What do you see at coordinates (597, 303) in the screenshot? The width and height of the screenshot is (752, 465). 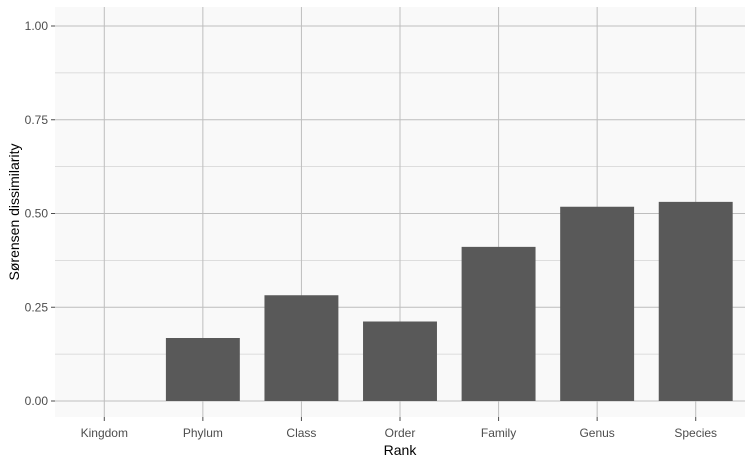 I see `bar-genus` at bounding box center [597, 303].